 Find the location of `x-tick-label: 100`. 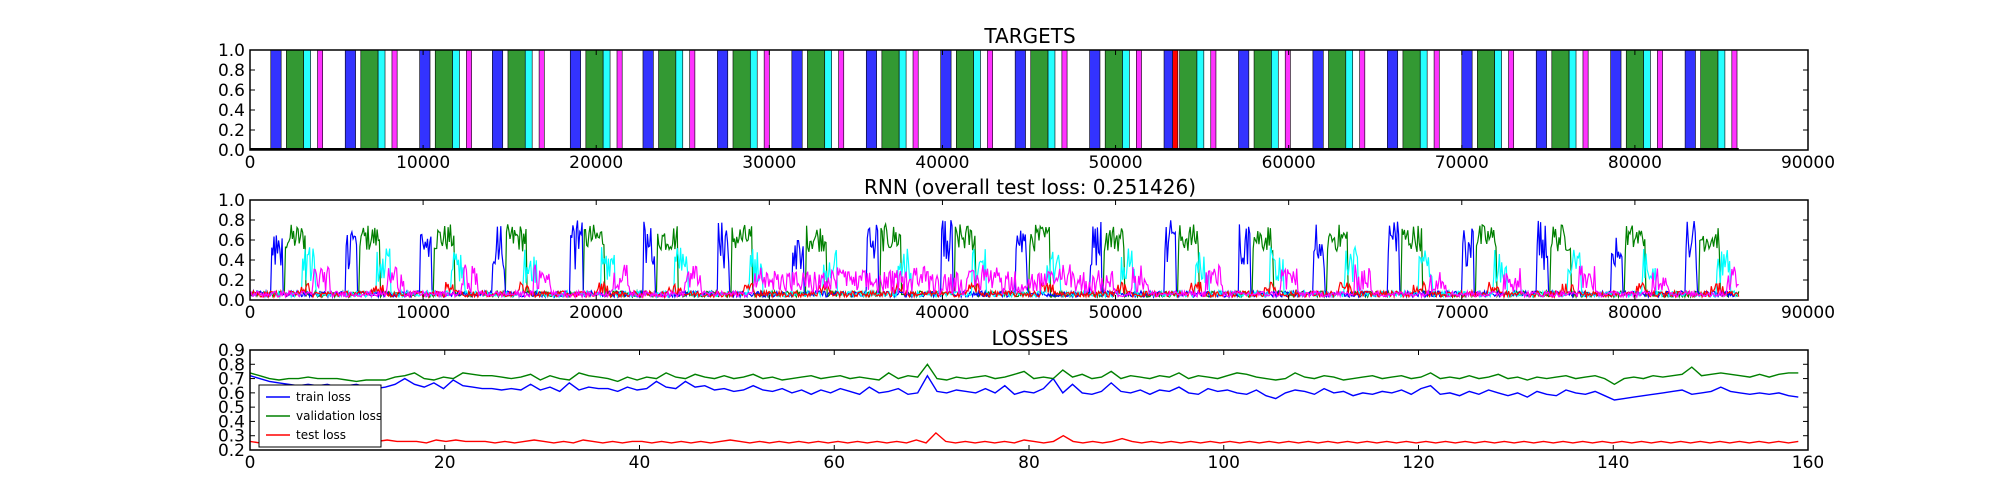

x-tick-label: 100 is located at coordinates (1224, 463).